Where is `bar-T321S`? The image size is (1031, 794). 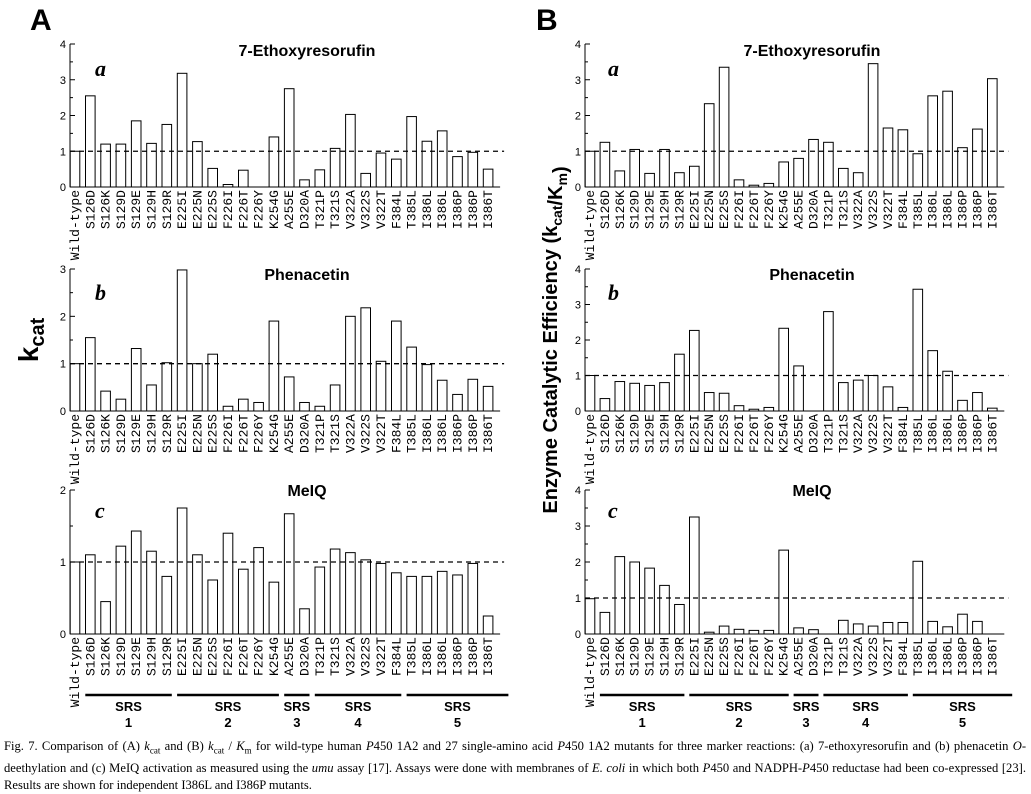 bar-T321S is located at coordinates (335, 591).